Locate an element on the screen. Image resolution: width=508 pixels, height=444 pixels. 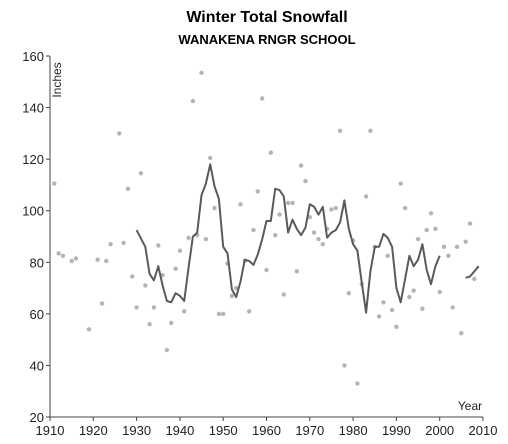
x-axis-label: Year is located at coordinates (470, 406).